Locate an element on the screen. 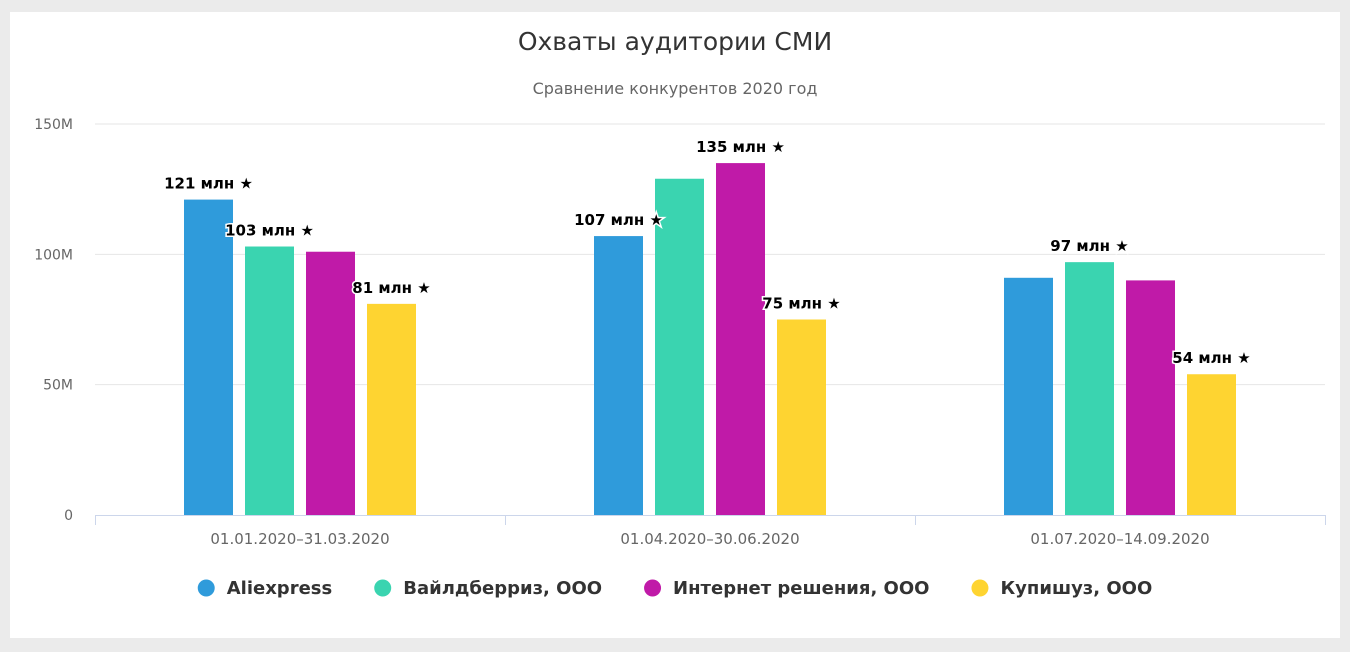 The image size is (1350, 652). legend-label: Aliexpress is located at coordinates (280, 588).